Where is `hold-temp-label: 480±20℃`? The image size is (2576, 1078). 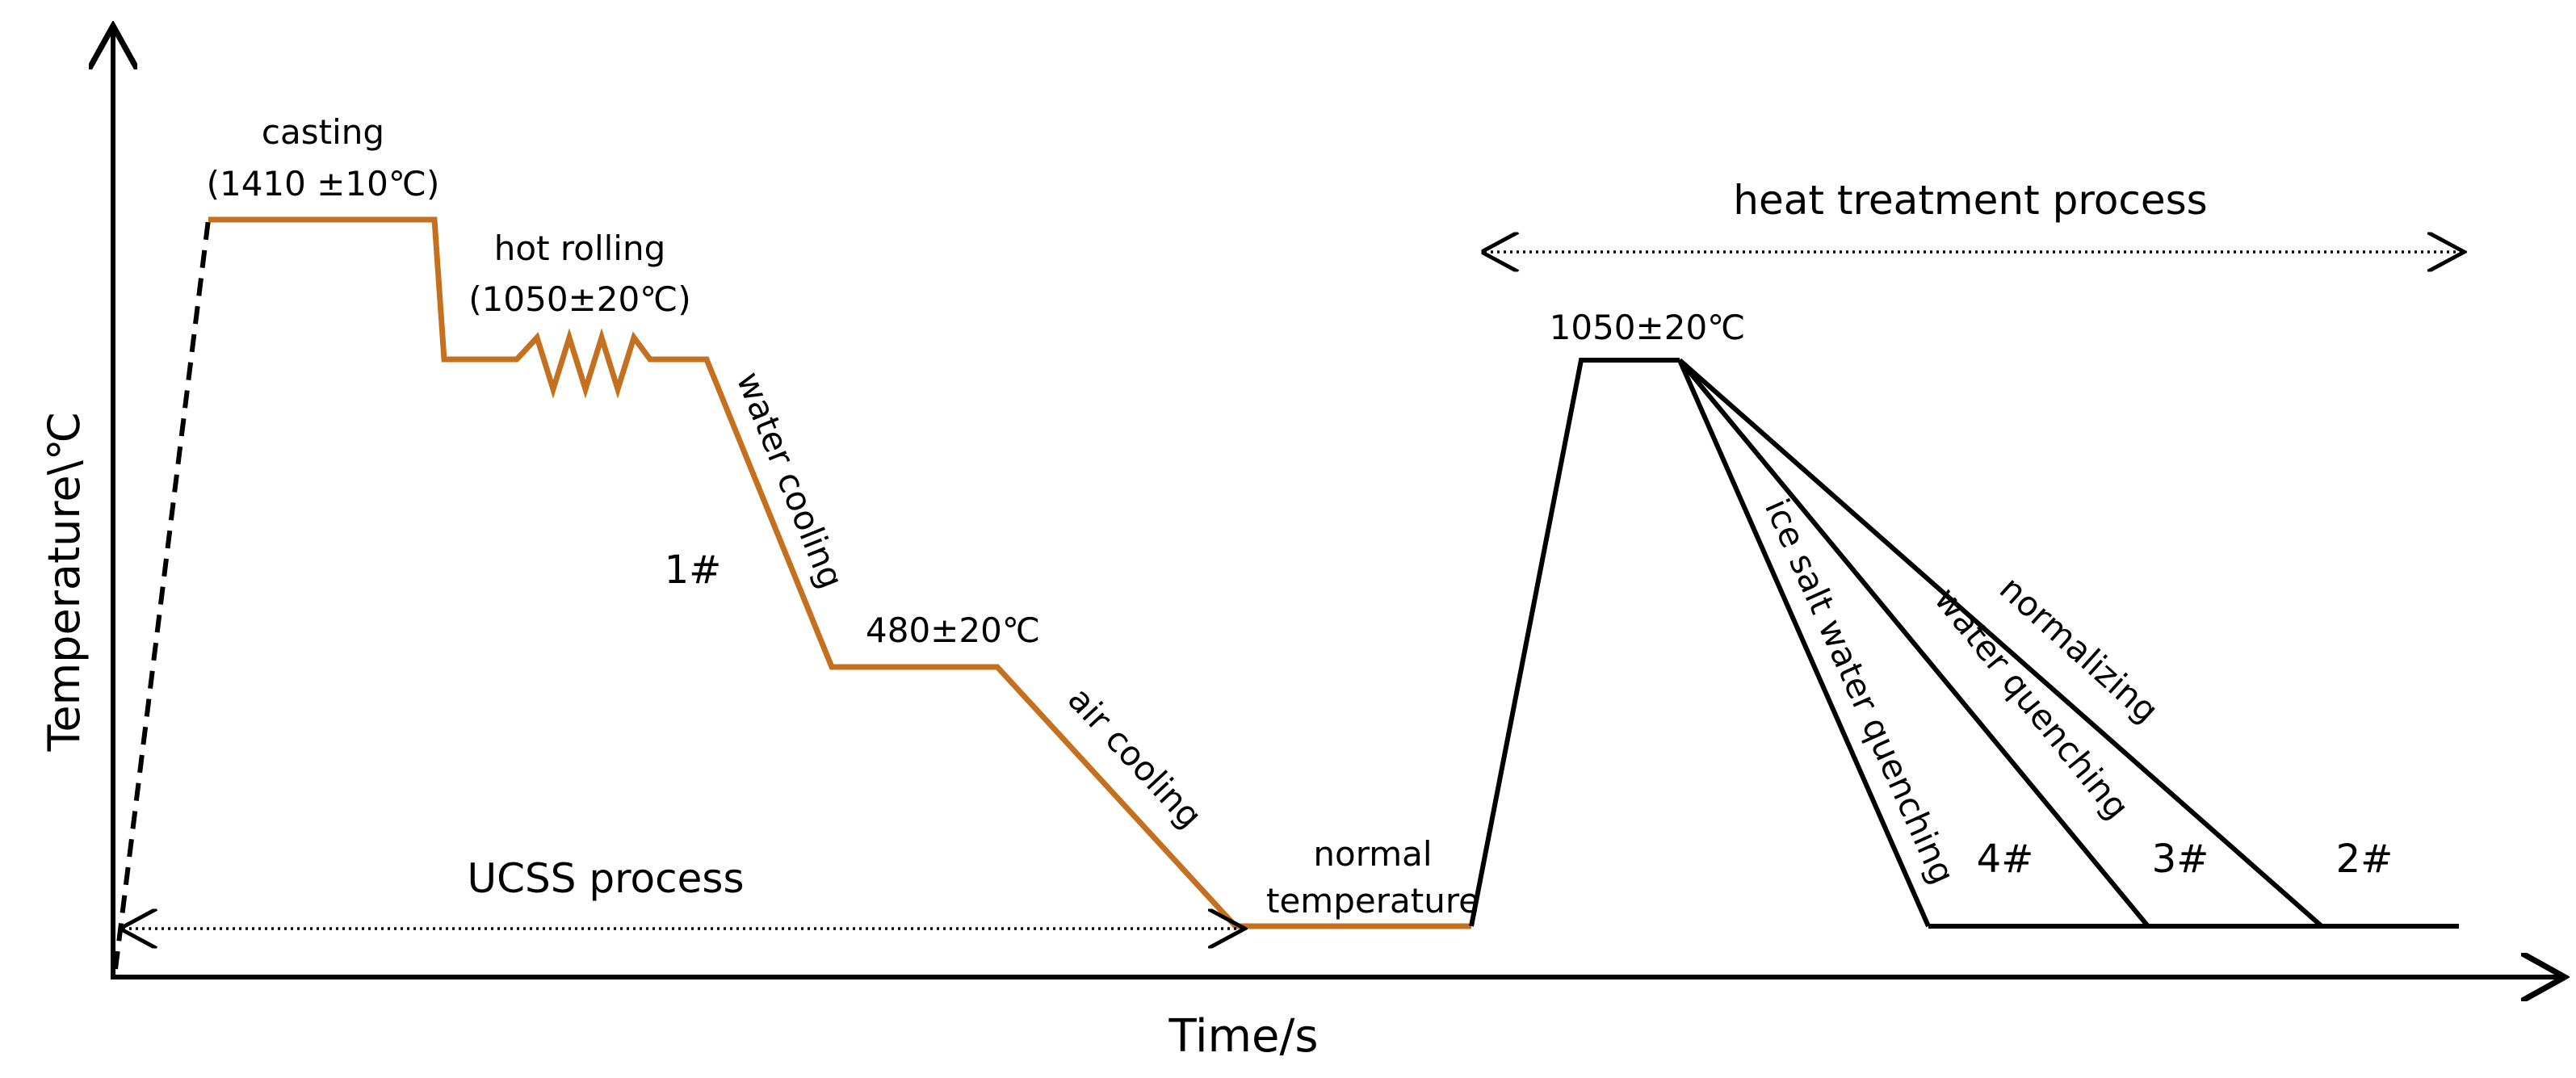
hold-temp-label: 480±20℃ is located at coordinates (953, 630).